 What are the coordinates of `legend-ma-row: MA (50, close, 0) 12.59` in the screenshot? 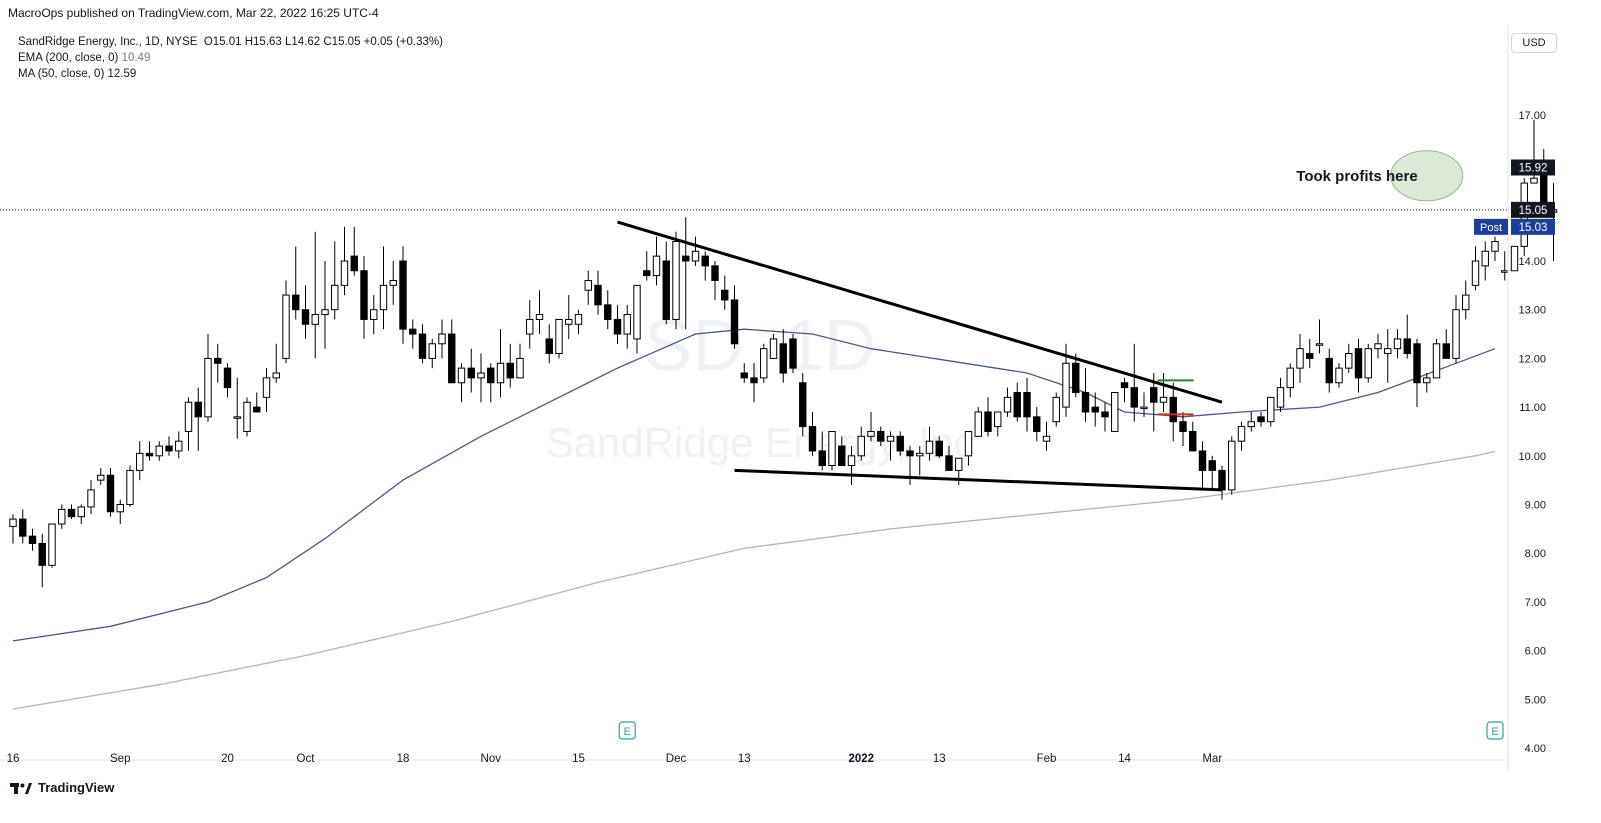 It's located at (77, 74).